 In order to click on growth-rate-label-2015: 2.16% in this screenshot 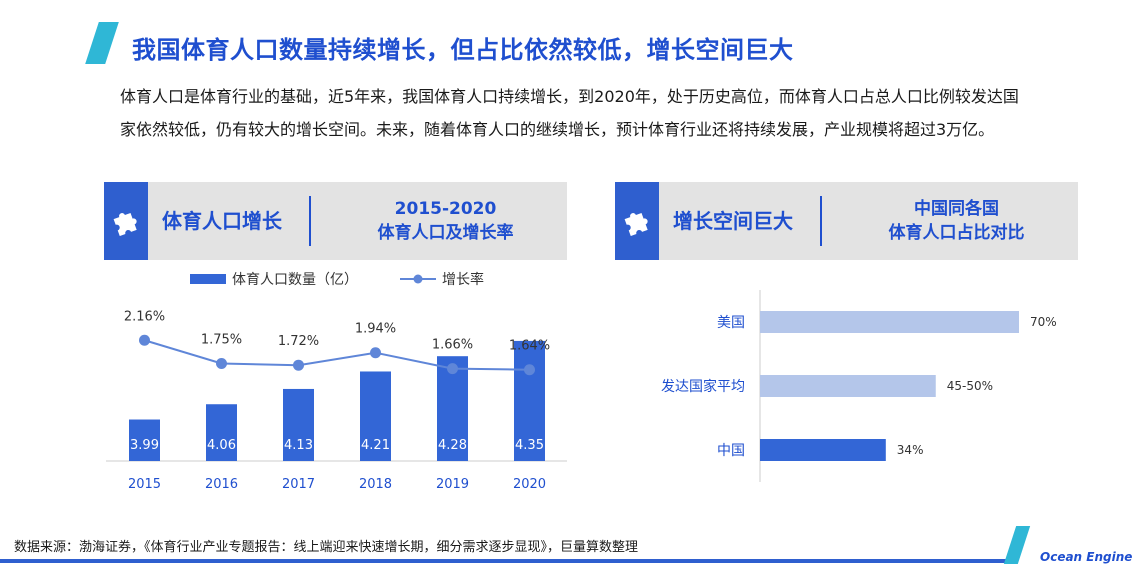, I will do `click(144, 316)`.